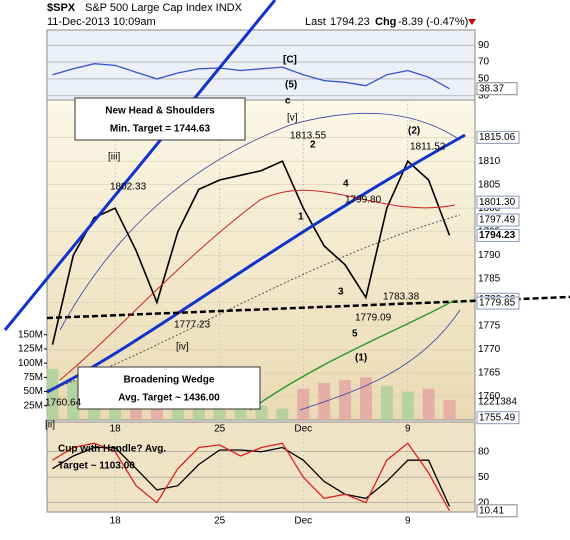  I want to click on chg-label: Chg, so click(385, 22).